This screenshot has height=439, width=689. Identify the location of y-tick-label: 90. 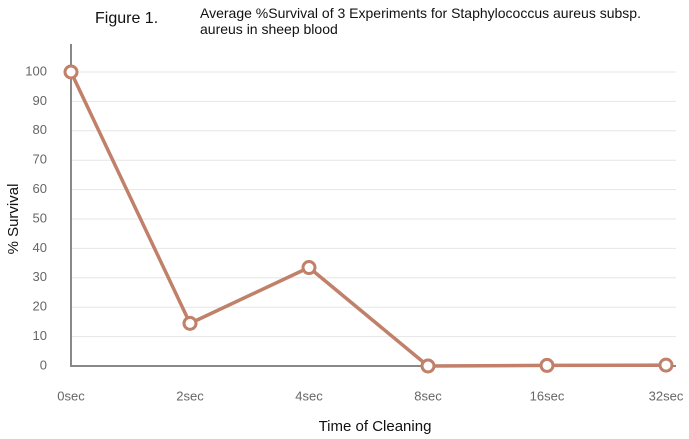
(40, 100).